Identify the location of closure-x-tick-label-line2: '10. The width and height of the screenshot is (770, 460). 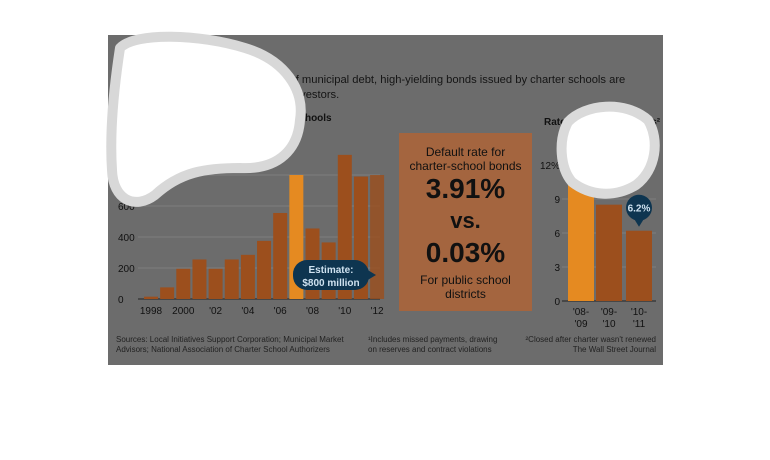
(608, 324).